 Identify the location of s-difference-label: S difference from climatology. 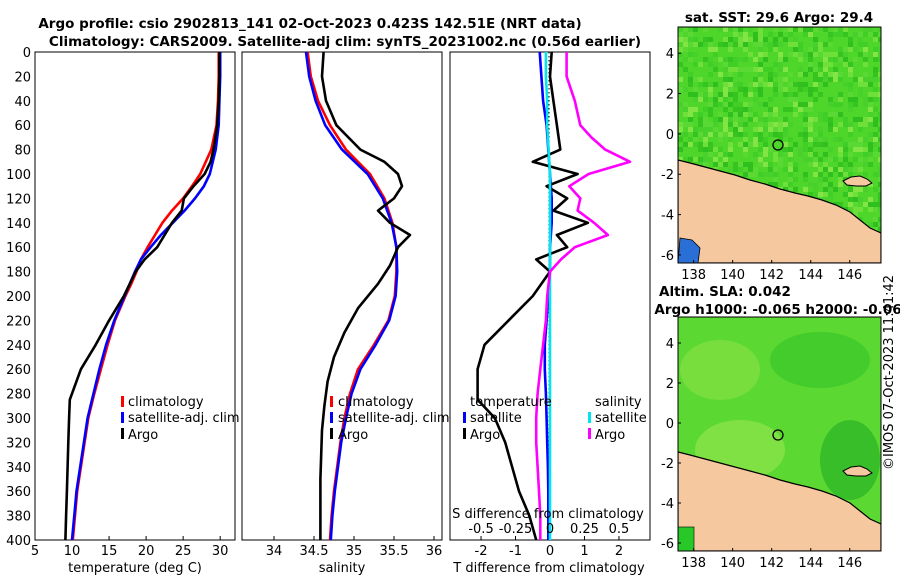
(548, 514).